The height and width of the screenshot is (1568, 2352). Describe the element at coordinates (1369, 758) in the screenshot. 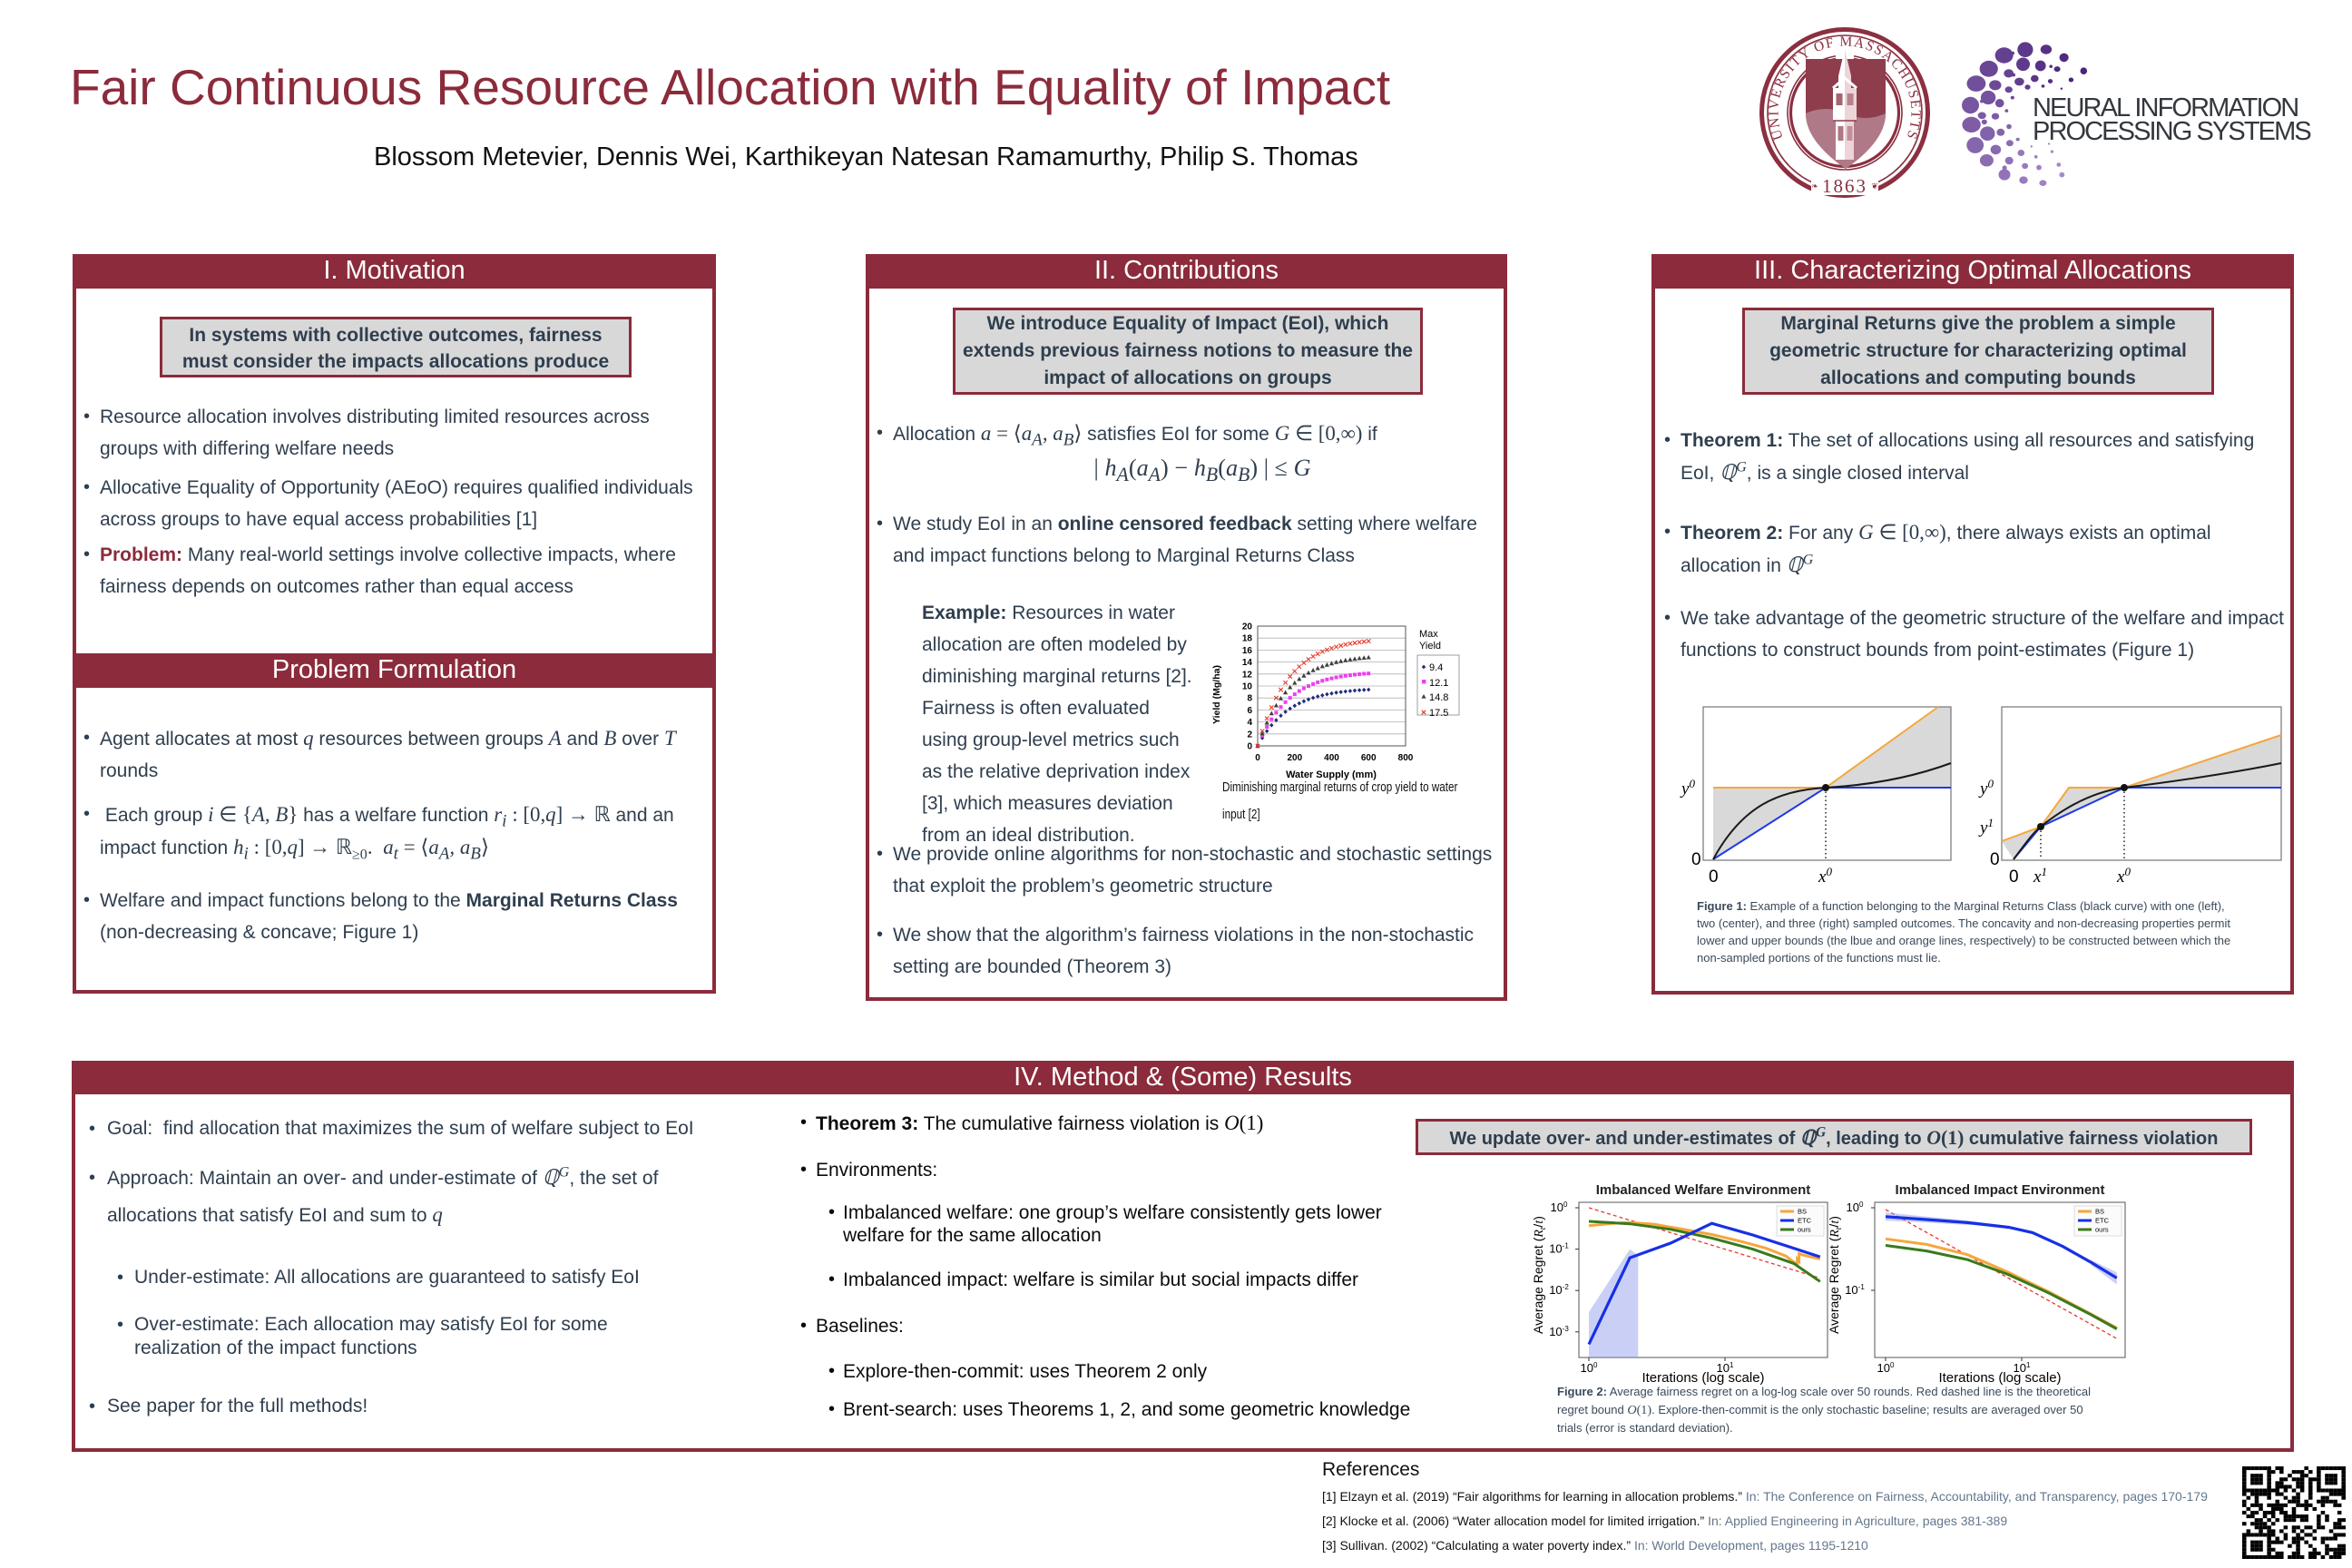

I see `svg-text: 600` at that location.